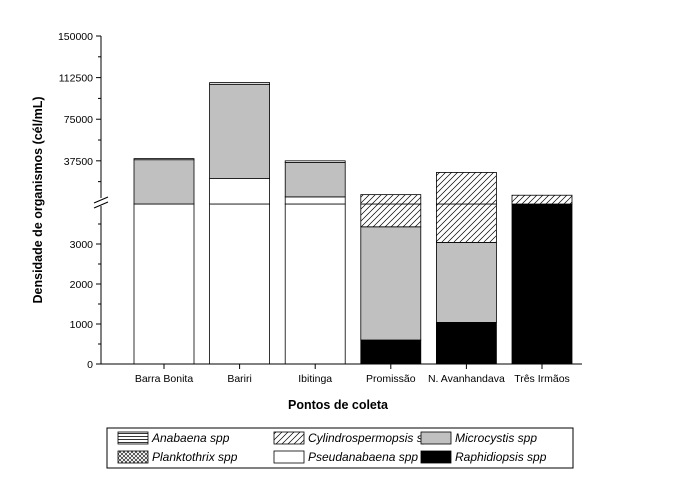 This screenshot has width=693, height=497. I want to click on y-tick-label: 112500, so click(76, 79).